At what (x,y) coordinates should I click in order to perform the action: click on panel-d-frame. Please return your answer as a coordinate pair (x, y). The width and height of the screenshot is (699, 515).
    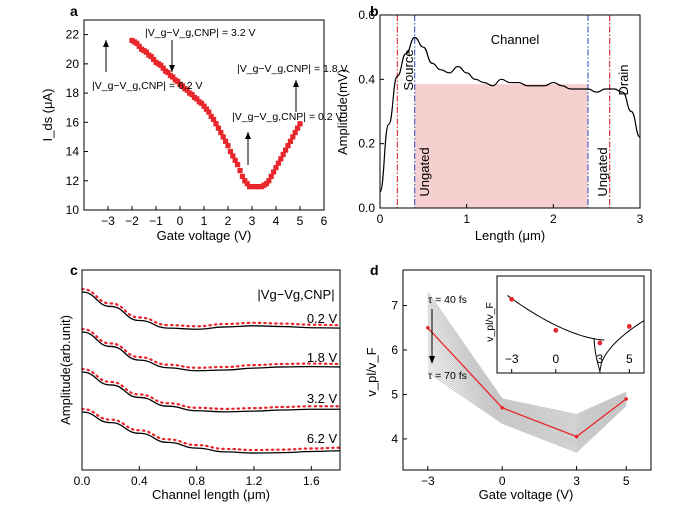
    Looking at the image, I should click on (527, 370).